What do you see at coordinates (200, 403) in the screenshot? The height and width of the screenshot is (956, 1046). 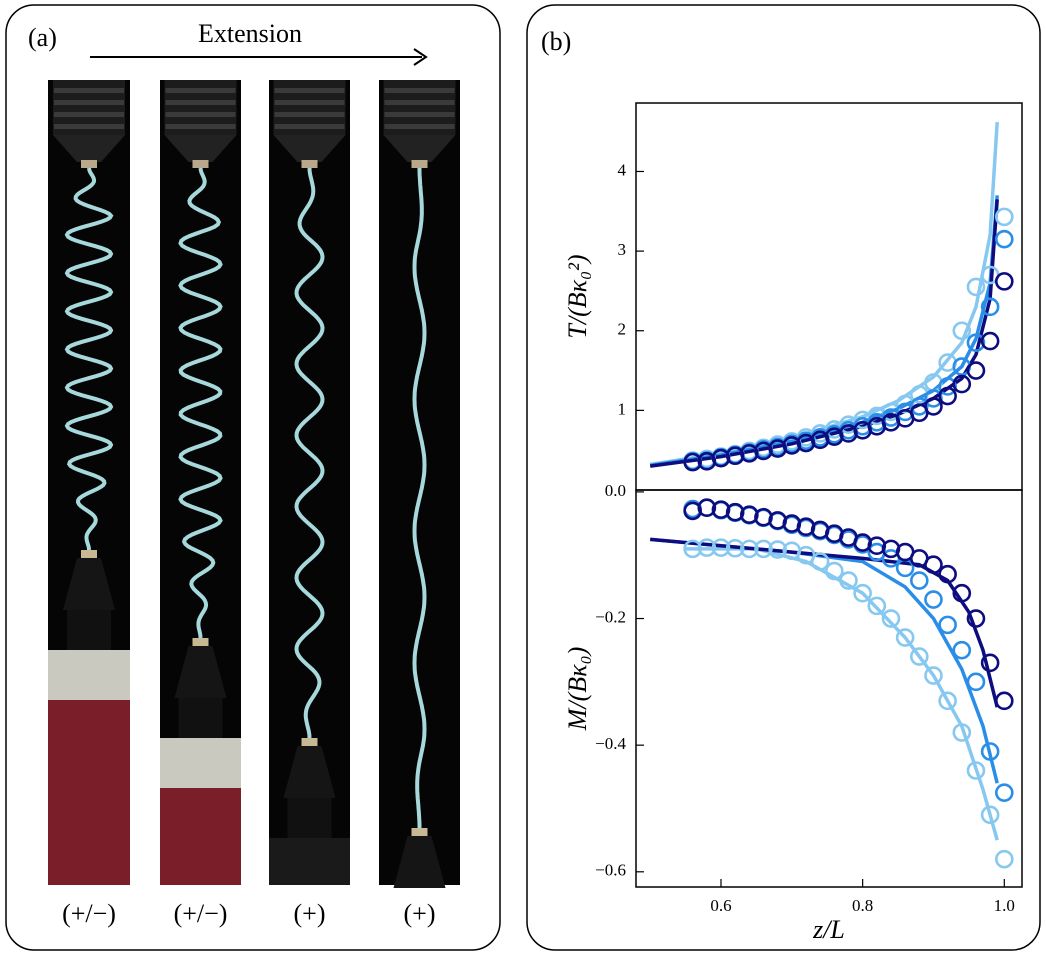 I see `filament` at bounding box center [200, 403].